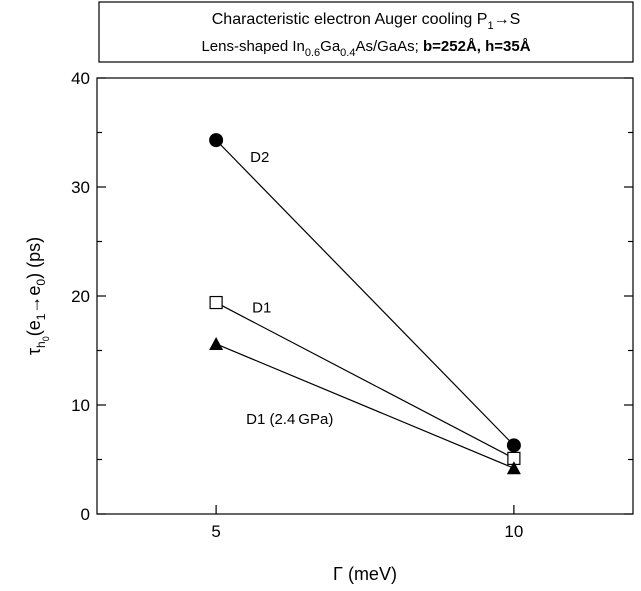 This screenshot has height=591, width=641. Describe the element at coordinates (80, 405) in the screenshot. I see `y-tick-label: 10` at that location.